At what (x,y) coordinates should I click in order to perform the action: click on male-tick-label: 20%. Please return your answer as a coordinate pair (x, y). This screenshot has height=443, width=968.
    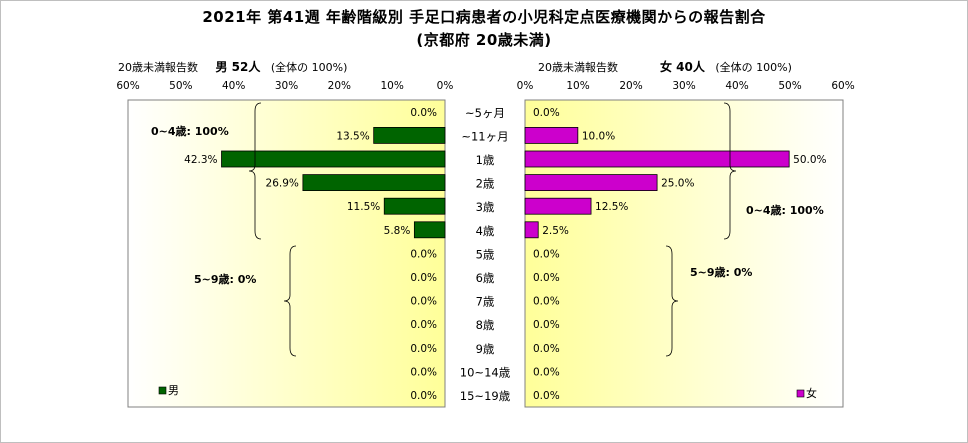
    Looking at the image, I should click on (339, 86).